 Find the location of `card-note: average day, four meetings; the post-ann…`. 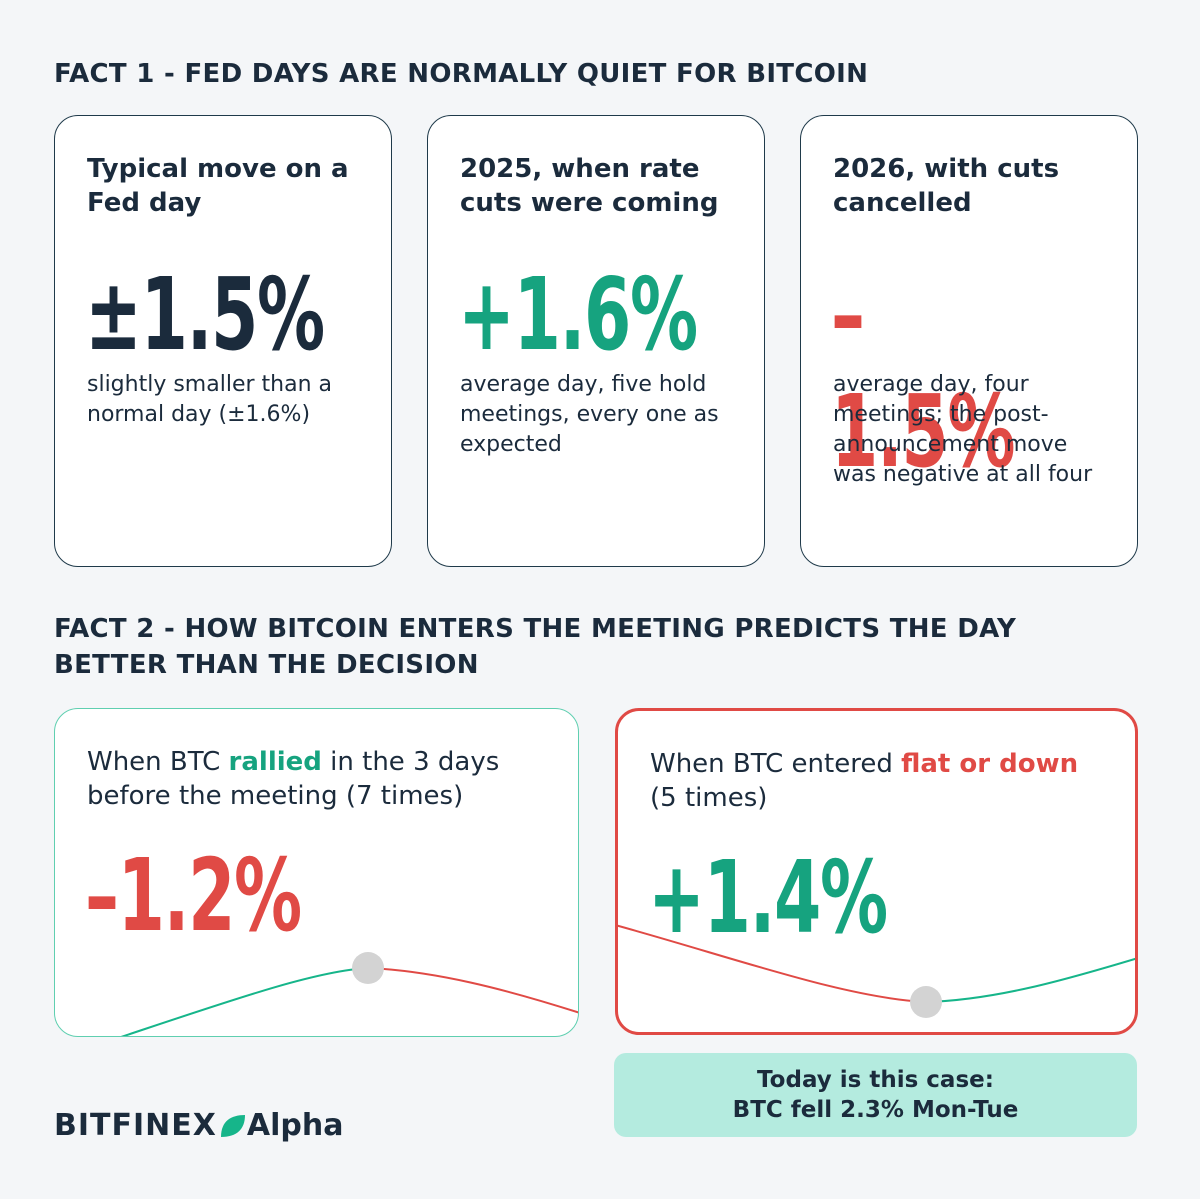

card-note: average day, four meetings; the post-ann… is located at coordinates (963, 429).